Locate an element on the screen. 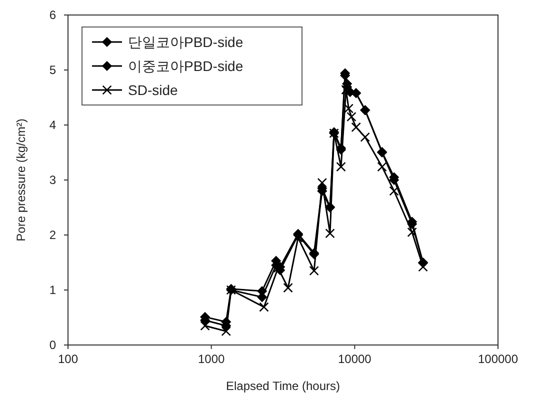  y-tick-label: 3 is located at coordinates (52, 180).